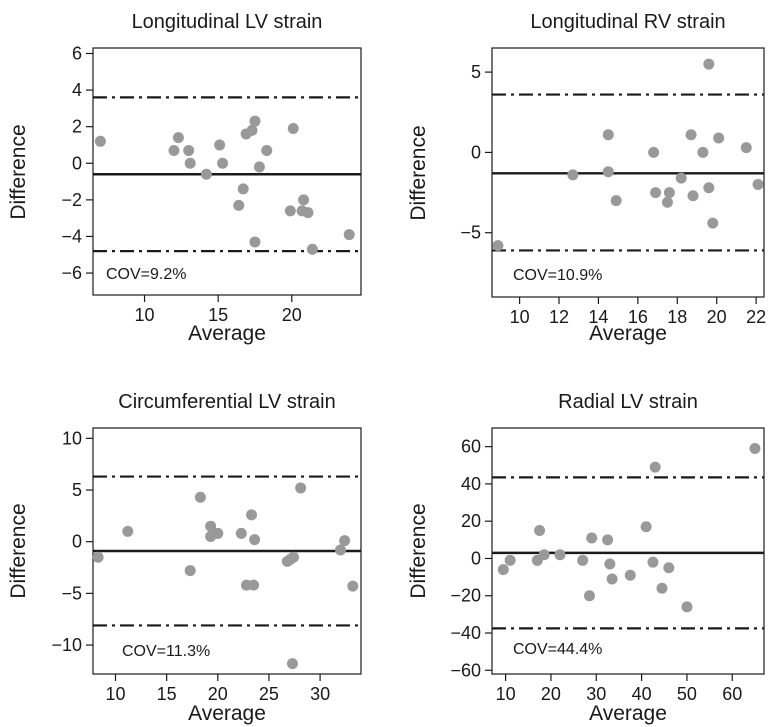 The image size is (771, 727). What do you see at coordinates (227, 171) in the screenshot?
I see `plot-frame` at bounding box center [227, 171].